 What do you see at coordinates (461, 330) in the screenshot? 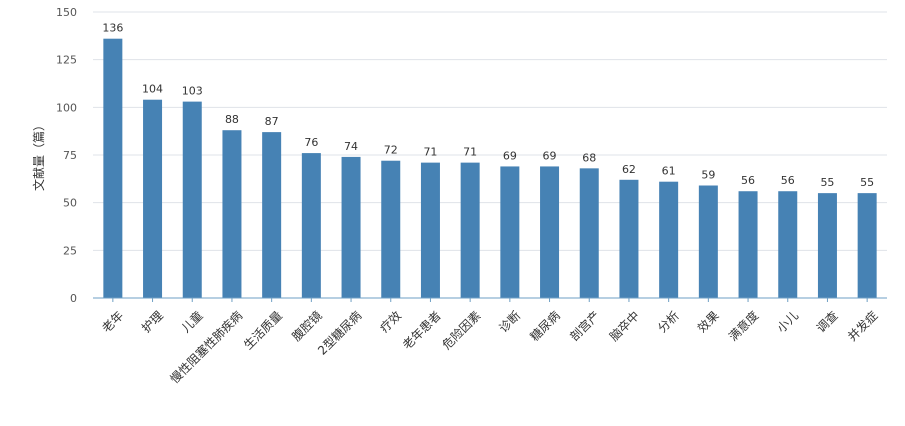
I see `x-tick-label: 危险因素` at bounding box center [461, 330].